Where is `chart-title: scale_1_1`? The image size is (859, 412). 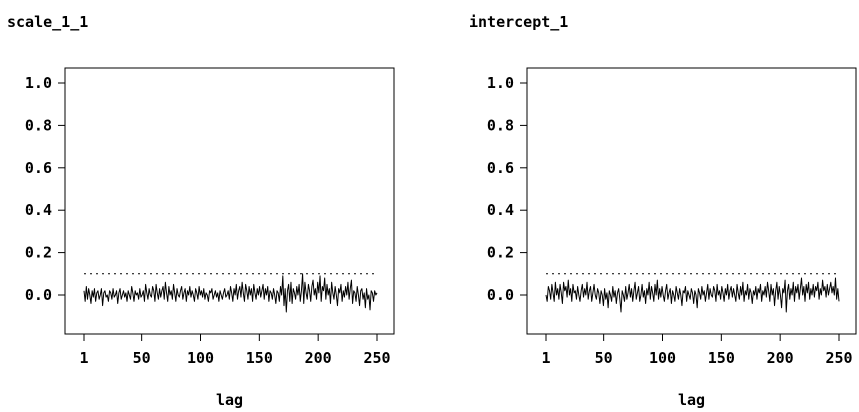
chart-title: scale_1_1 is located at coordinates (47, 22).